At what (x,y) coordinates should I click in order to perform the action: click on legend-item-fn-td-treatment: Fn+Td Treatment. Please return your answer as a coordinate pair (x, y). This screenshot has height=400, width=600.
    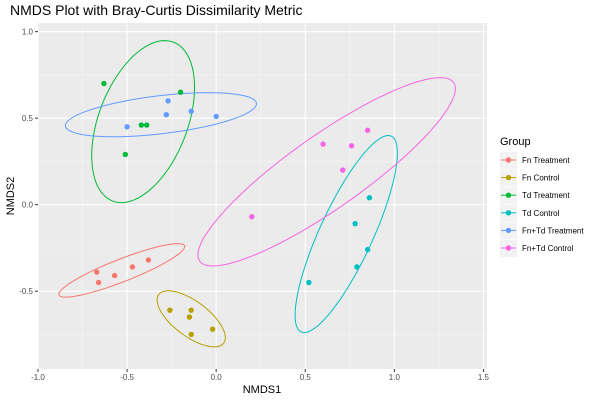
    Looking at the image, I should click on (542, 231).